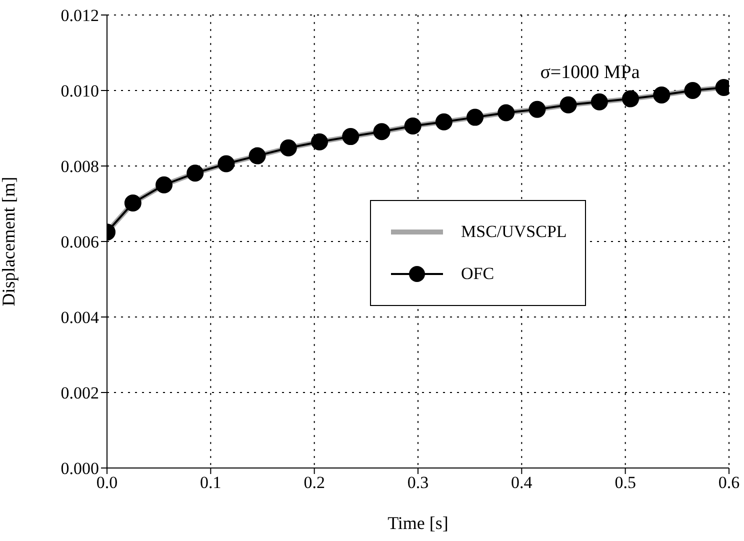 This screenshot has width=744, height=541. What do you see at coordinates (79, 468) in the screenshot?
I see `y-tick-label: 0.000` at bounding box center [79, 468].